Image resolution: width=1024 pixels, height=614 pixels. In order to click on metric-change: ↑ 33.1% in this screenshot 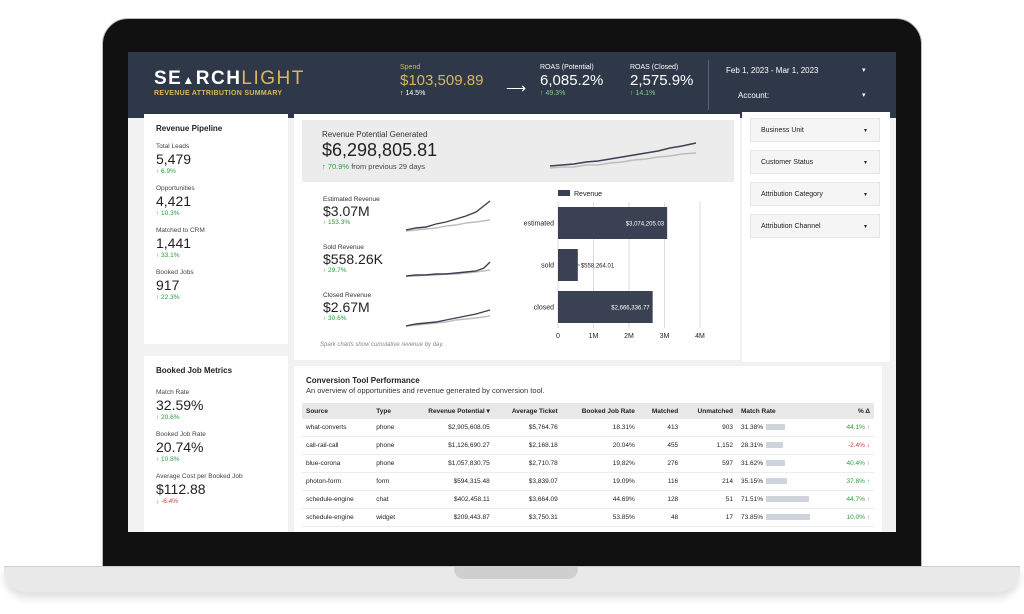, I will do `click(168, 255)`.